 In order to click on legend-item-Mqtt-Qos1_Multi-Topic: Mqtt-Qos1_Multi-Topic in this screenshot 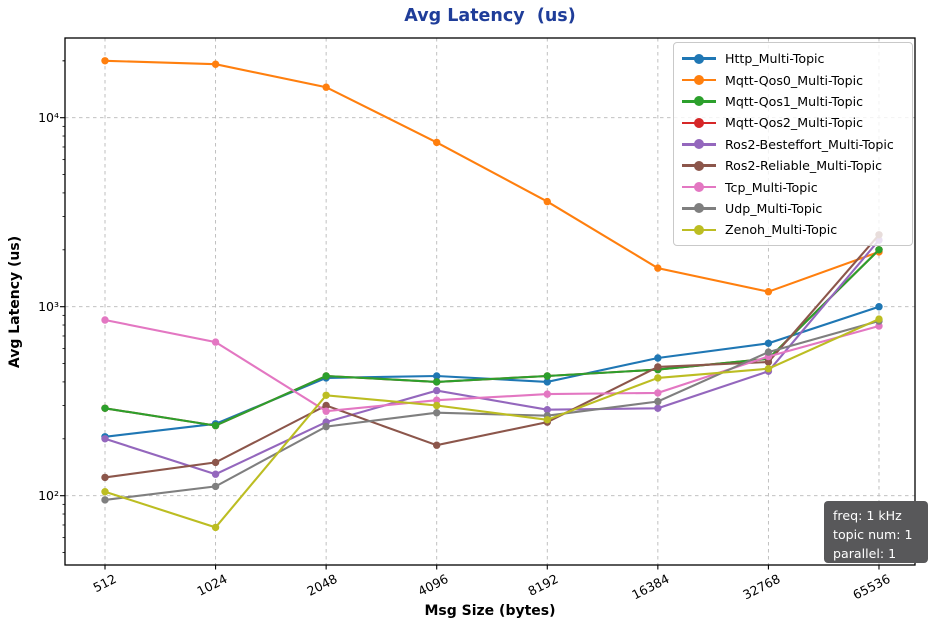, I will do `click(793, 101)`.